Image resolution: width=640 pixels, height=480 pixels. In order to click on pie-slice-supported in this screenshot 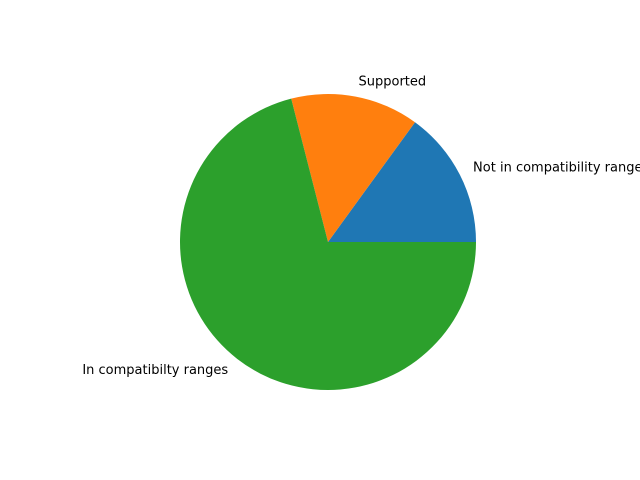, I will do `click(353, 168)`.